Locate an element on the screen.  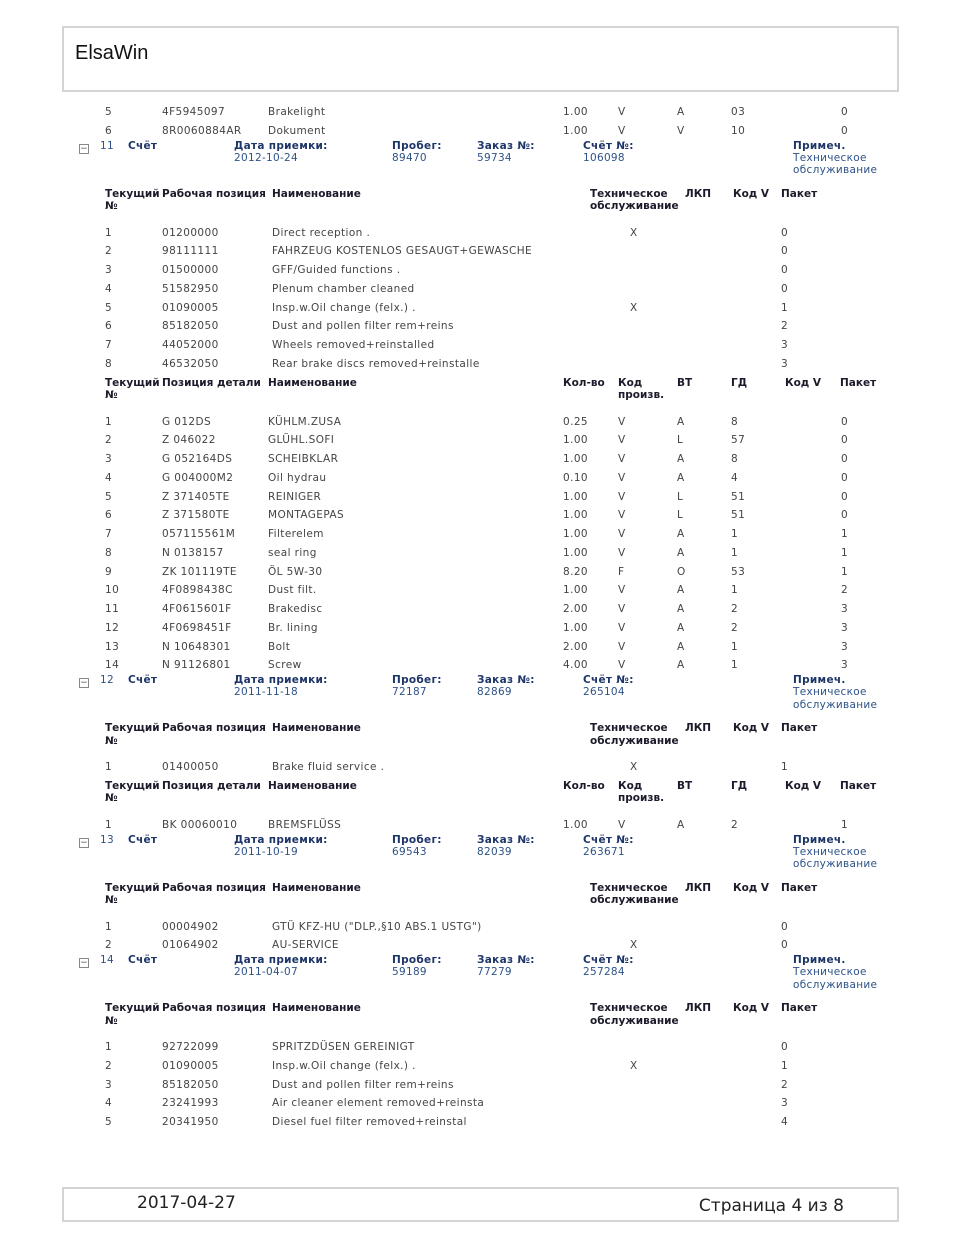
package-header: Пакет is located at coordinates (858, 785).